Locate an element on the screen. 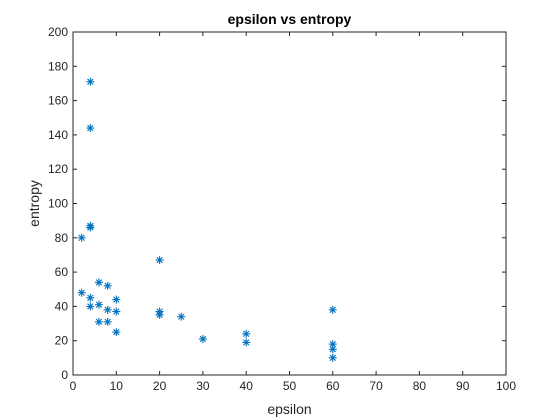  y-tick-label: 160 is located at coordinates (58, 101).